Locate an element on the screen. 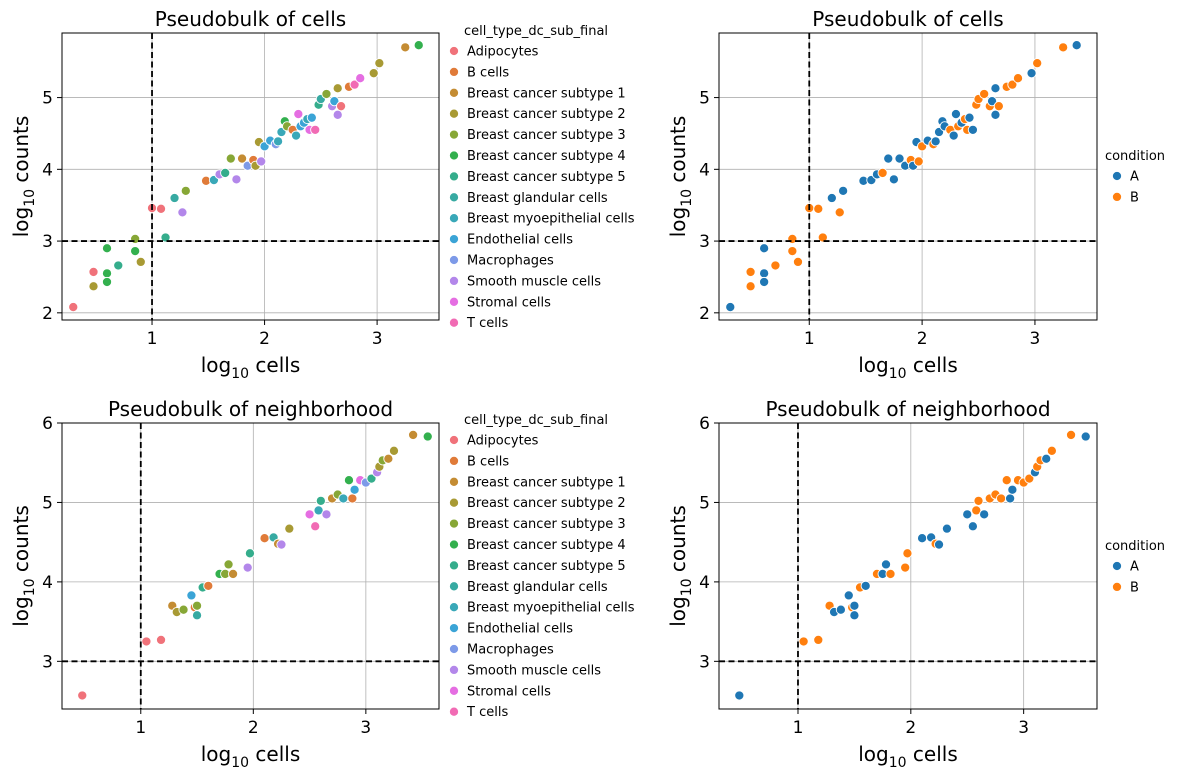 This screenshot has width=1177, height=777. subplot-title: Pseudobulk of neighborhood is located at coordinates (250, 409).